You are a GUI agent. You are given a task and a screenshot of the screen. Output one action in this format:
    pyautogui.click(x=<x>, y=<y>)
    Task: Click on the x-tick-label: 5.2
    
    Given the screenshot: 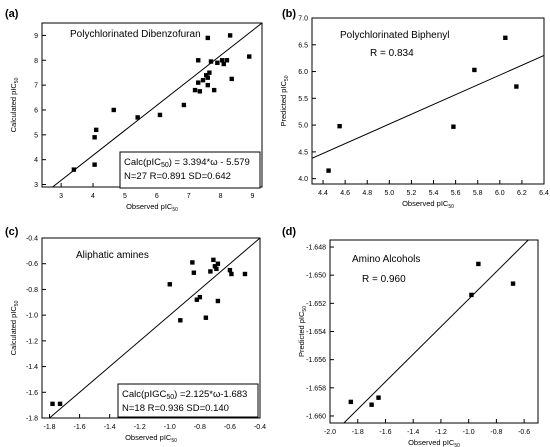 What is the action you would take?
    pyautogui.click(x=412, y=193)
    